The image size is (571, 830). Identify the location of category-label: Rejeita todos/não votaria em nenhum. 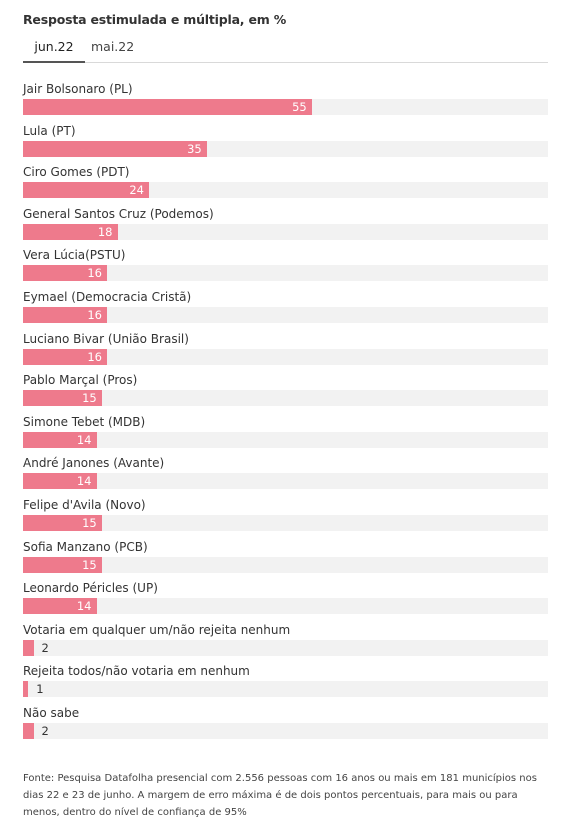
(136, 671).